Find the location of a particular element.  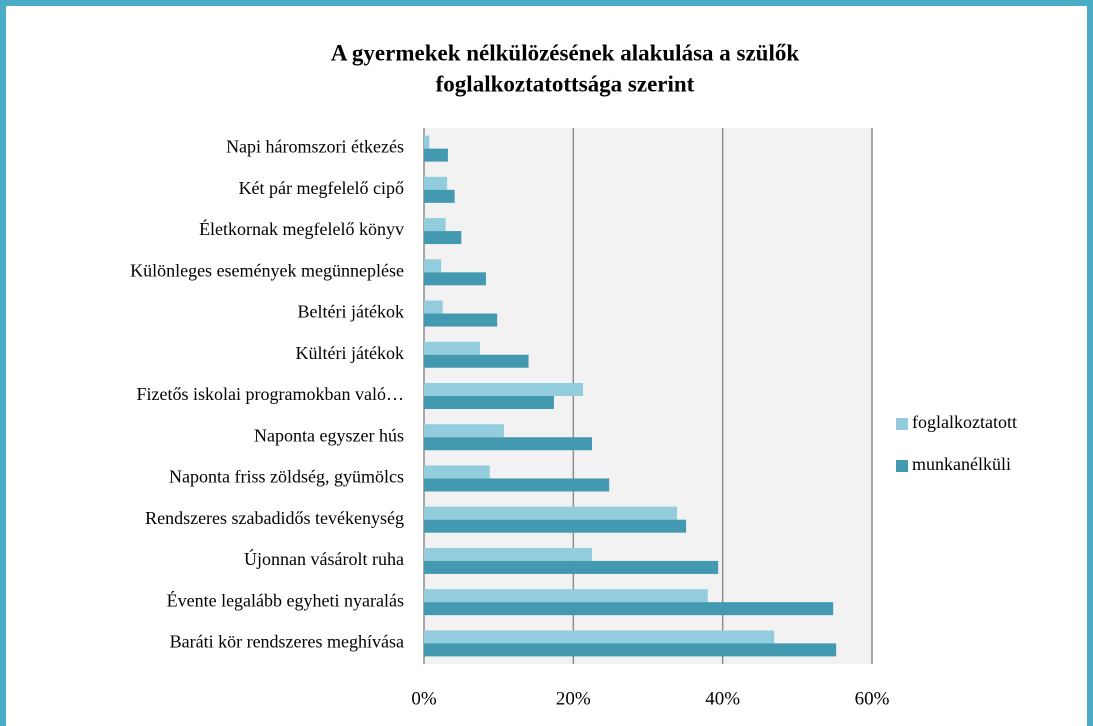

y-tick-label: Baráti kör rendszeres meghívása is located at coordinates (287, 642).